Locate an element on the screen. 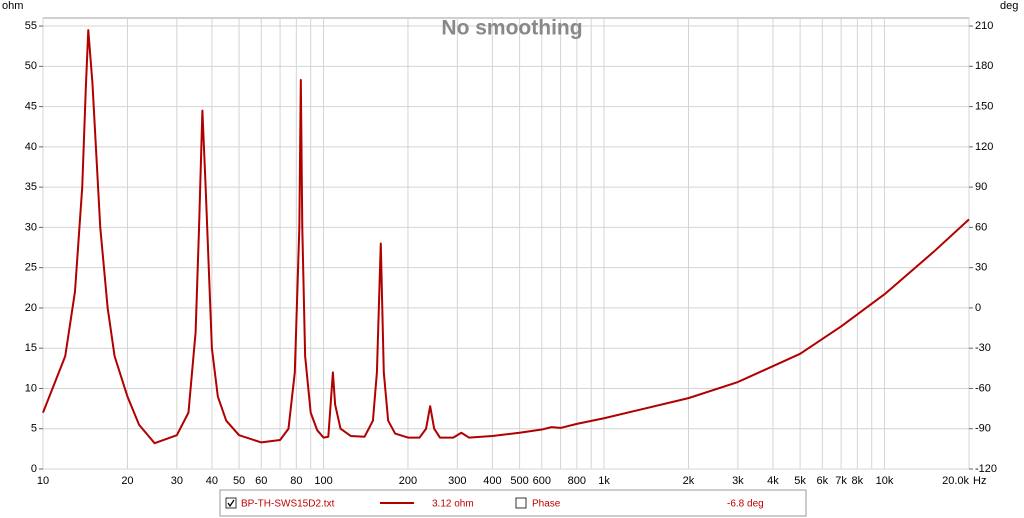 This screenshot has width=1024, height=518. y2-tick-label: -90 is located at coordinates (983, 429).